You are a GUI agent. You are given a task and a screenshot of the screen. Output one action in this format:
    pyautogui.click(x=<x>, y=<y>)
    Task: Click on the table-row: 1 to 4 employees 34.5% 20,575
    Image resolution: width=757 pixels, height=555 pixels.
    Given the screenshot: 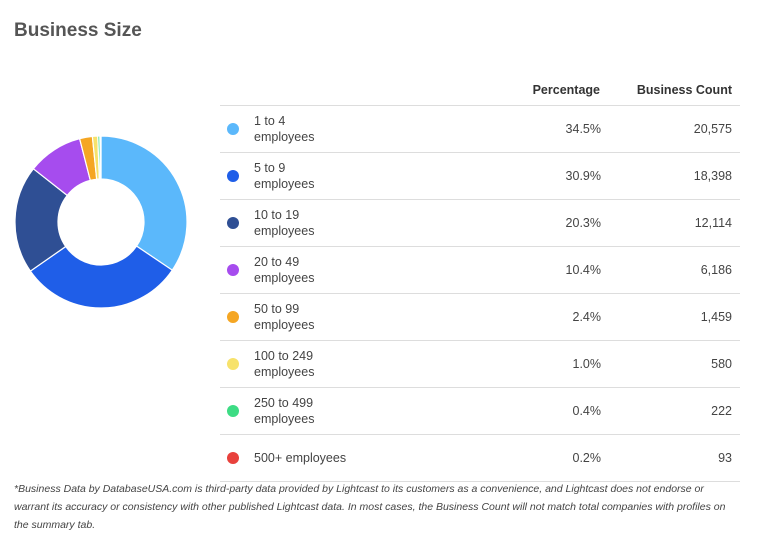 What is the action you would take?
    pyautogui.click(x=480, y=129)
    